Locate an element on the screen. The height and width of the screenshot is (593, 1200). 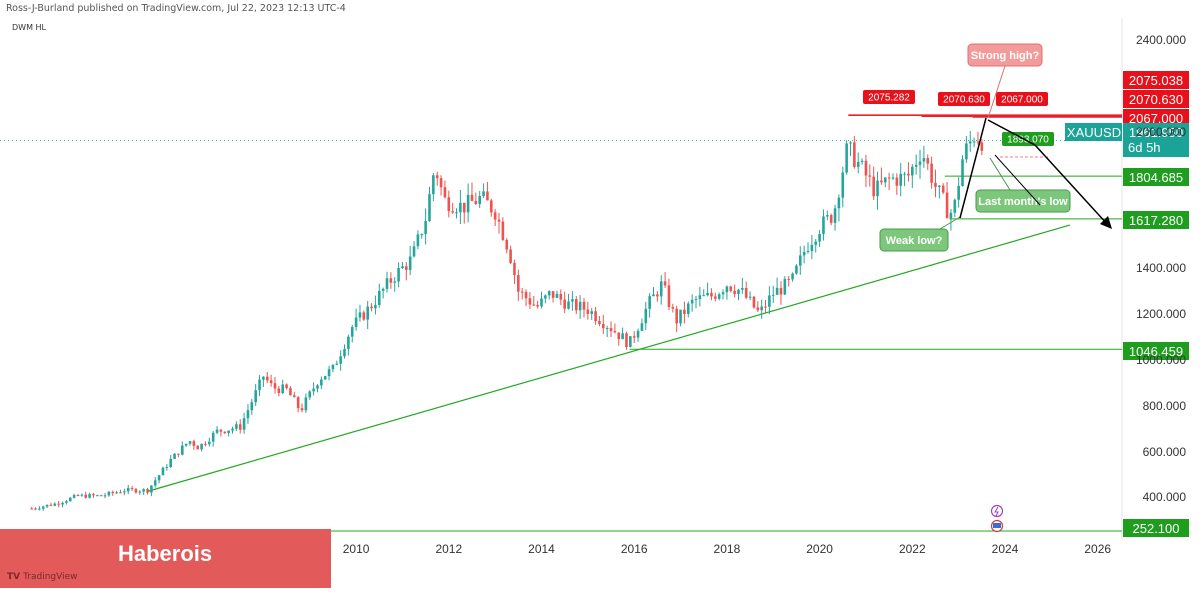
tradingview-label: TradingView is located at coordinates (50, 577).